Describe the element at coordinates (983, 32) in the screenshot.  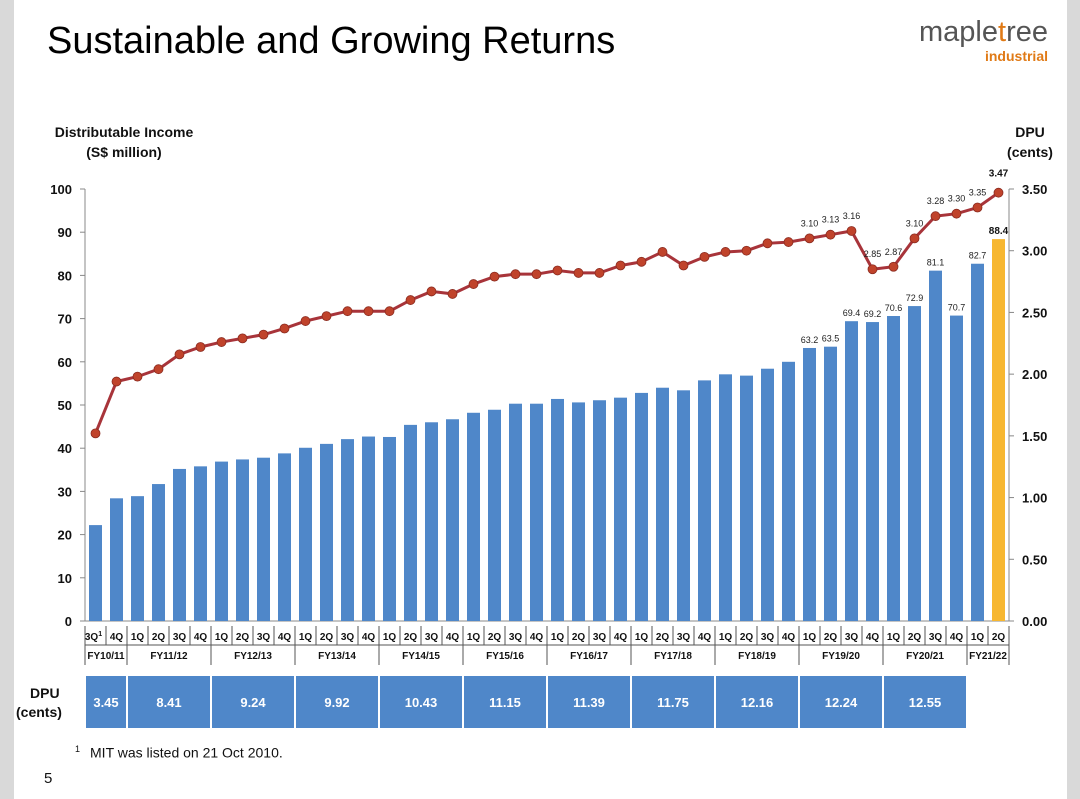
I see `logo-wordmark: mapletree` at that location.